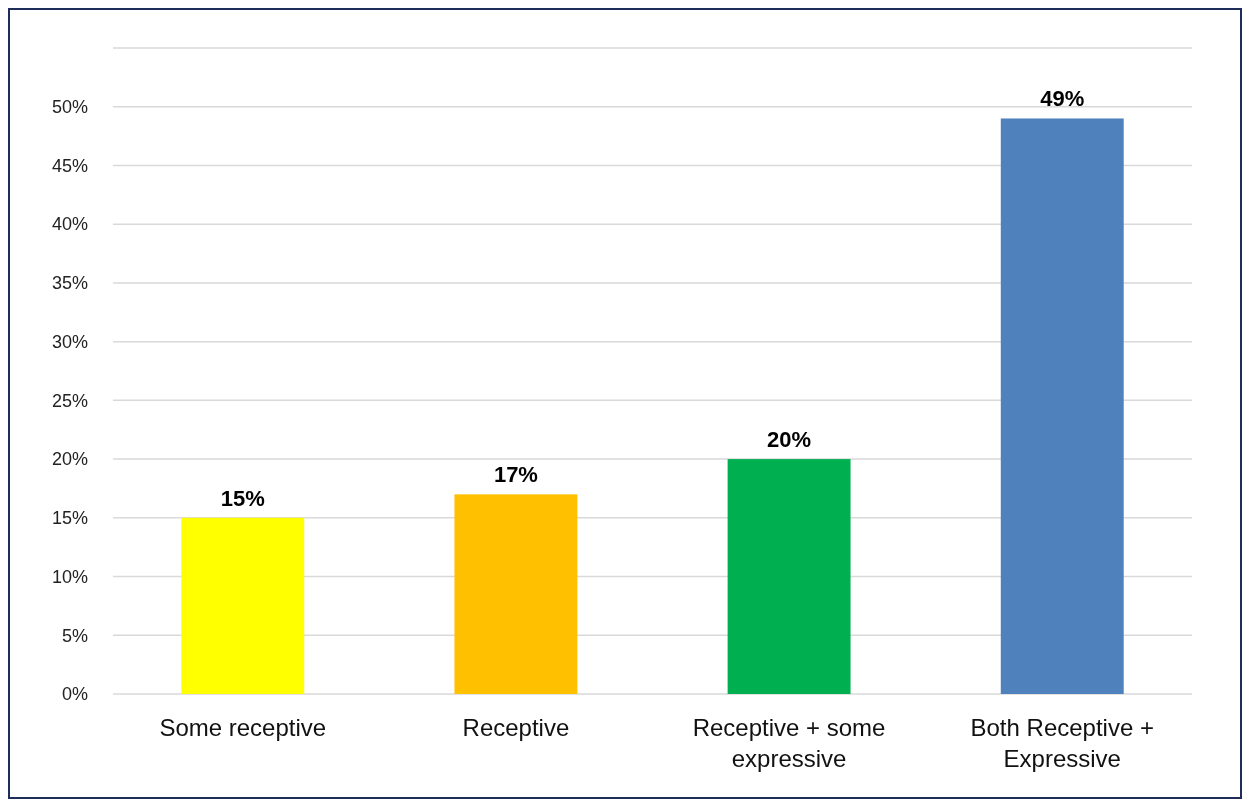 The width and height of the screenshot is (1250, 807). Describe the element at coordinates (69, 165) in the screenshot. I see `y-tick-label: 45%` at that location.